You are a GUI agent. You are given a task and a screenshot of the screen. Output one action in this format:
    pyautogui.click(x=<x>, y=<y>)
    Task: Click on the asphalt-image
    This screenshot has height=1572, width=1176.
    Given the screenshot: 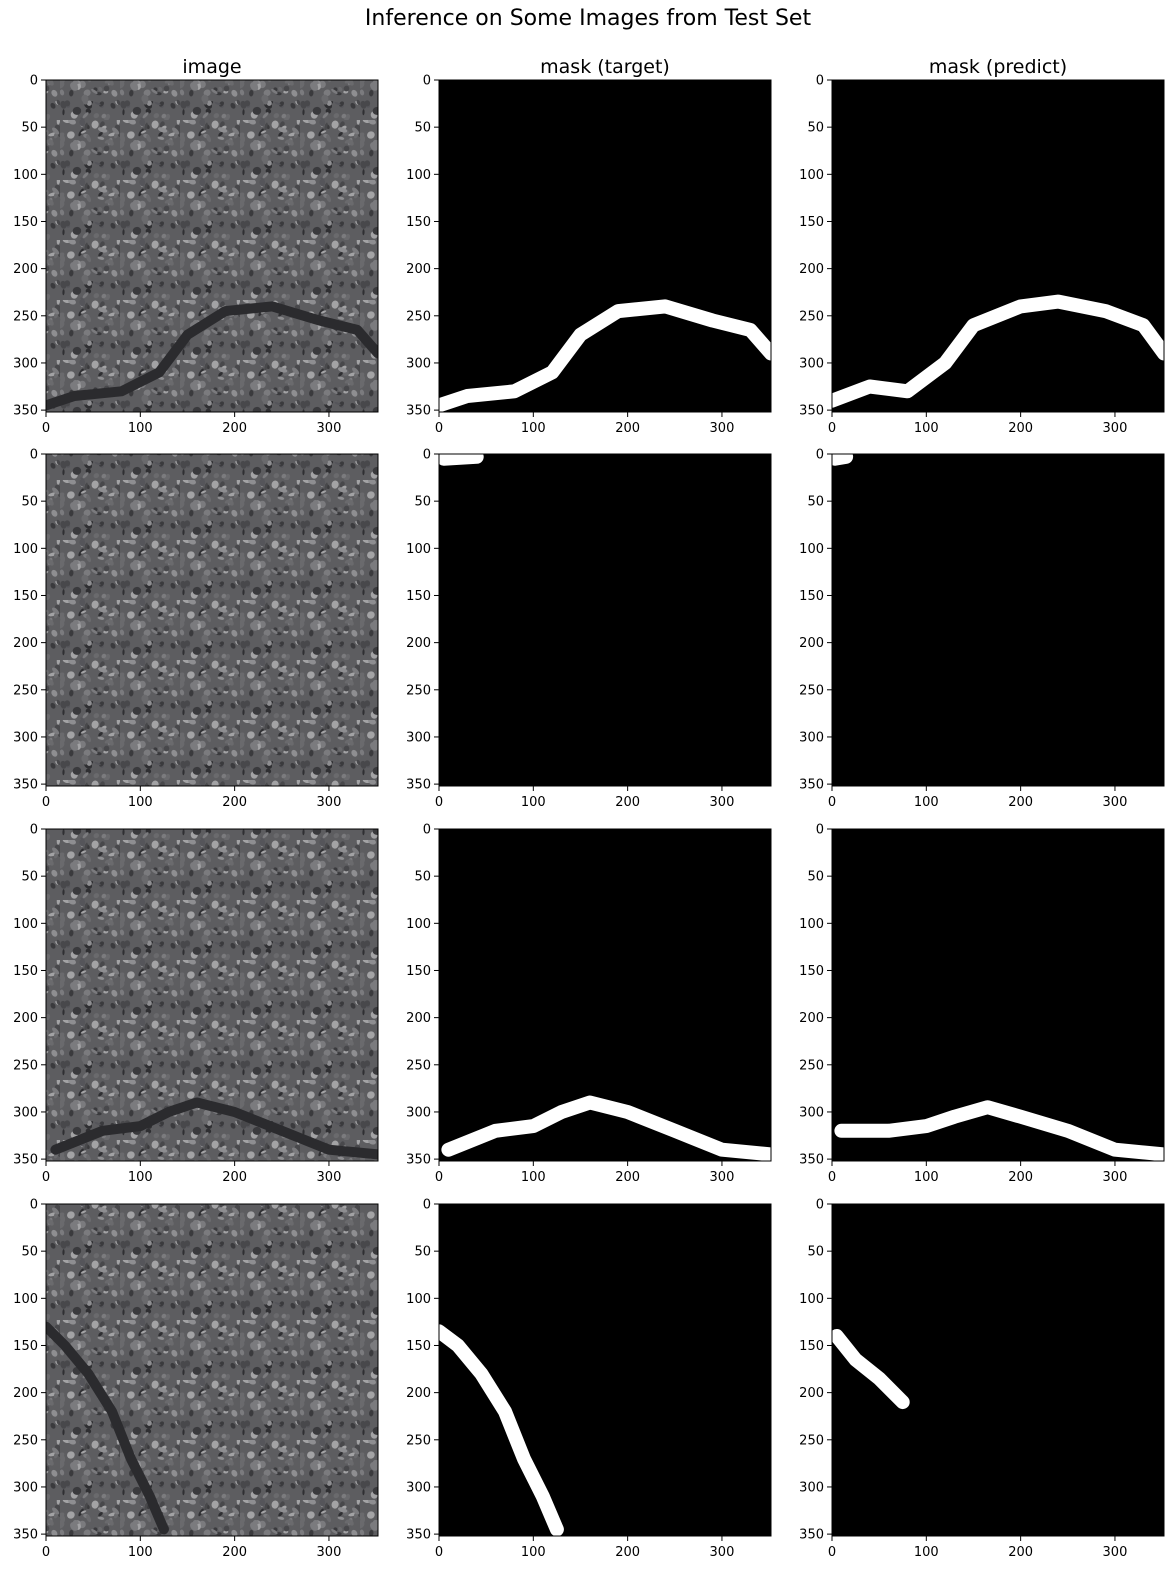 What is the action you would take?
    pyautogui.click(x=212, y=246)
    